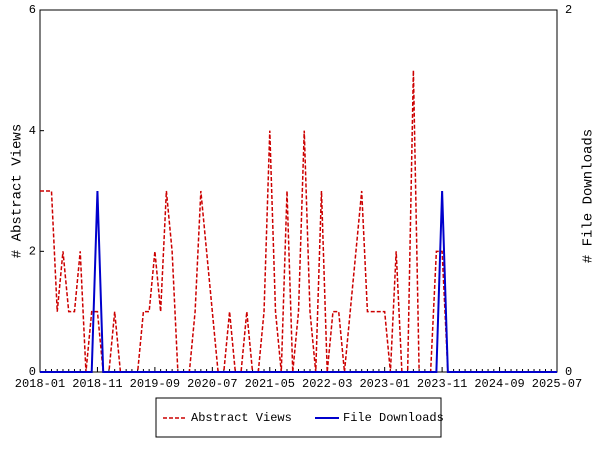 The height and width of the screenshot is (450, 600). Describe the element at coordinates (384, 384) in the screenshot. I see `x-tick-label: 2023-01` at that location.